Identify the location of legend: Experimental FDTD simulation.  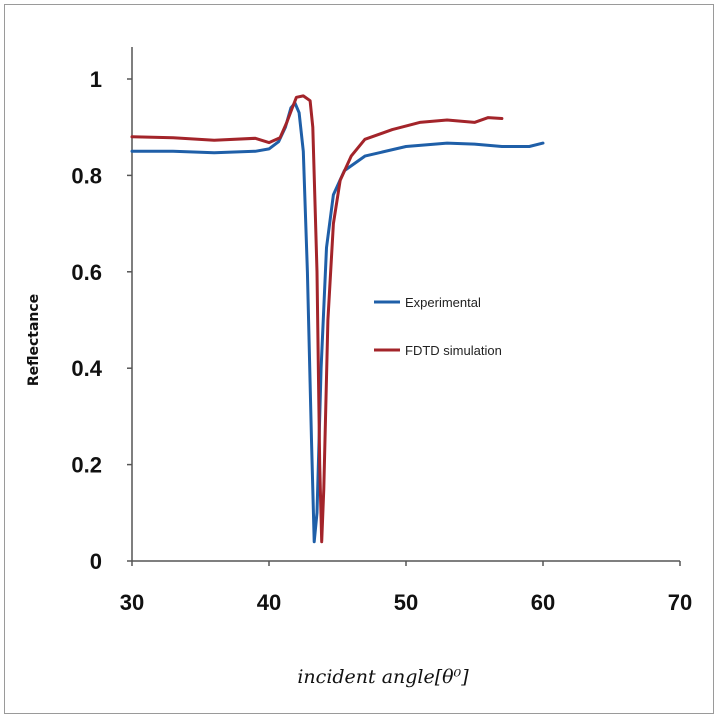
(438, 326).